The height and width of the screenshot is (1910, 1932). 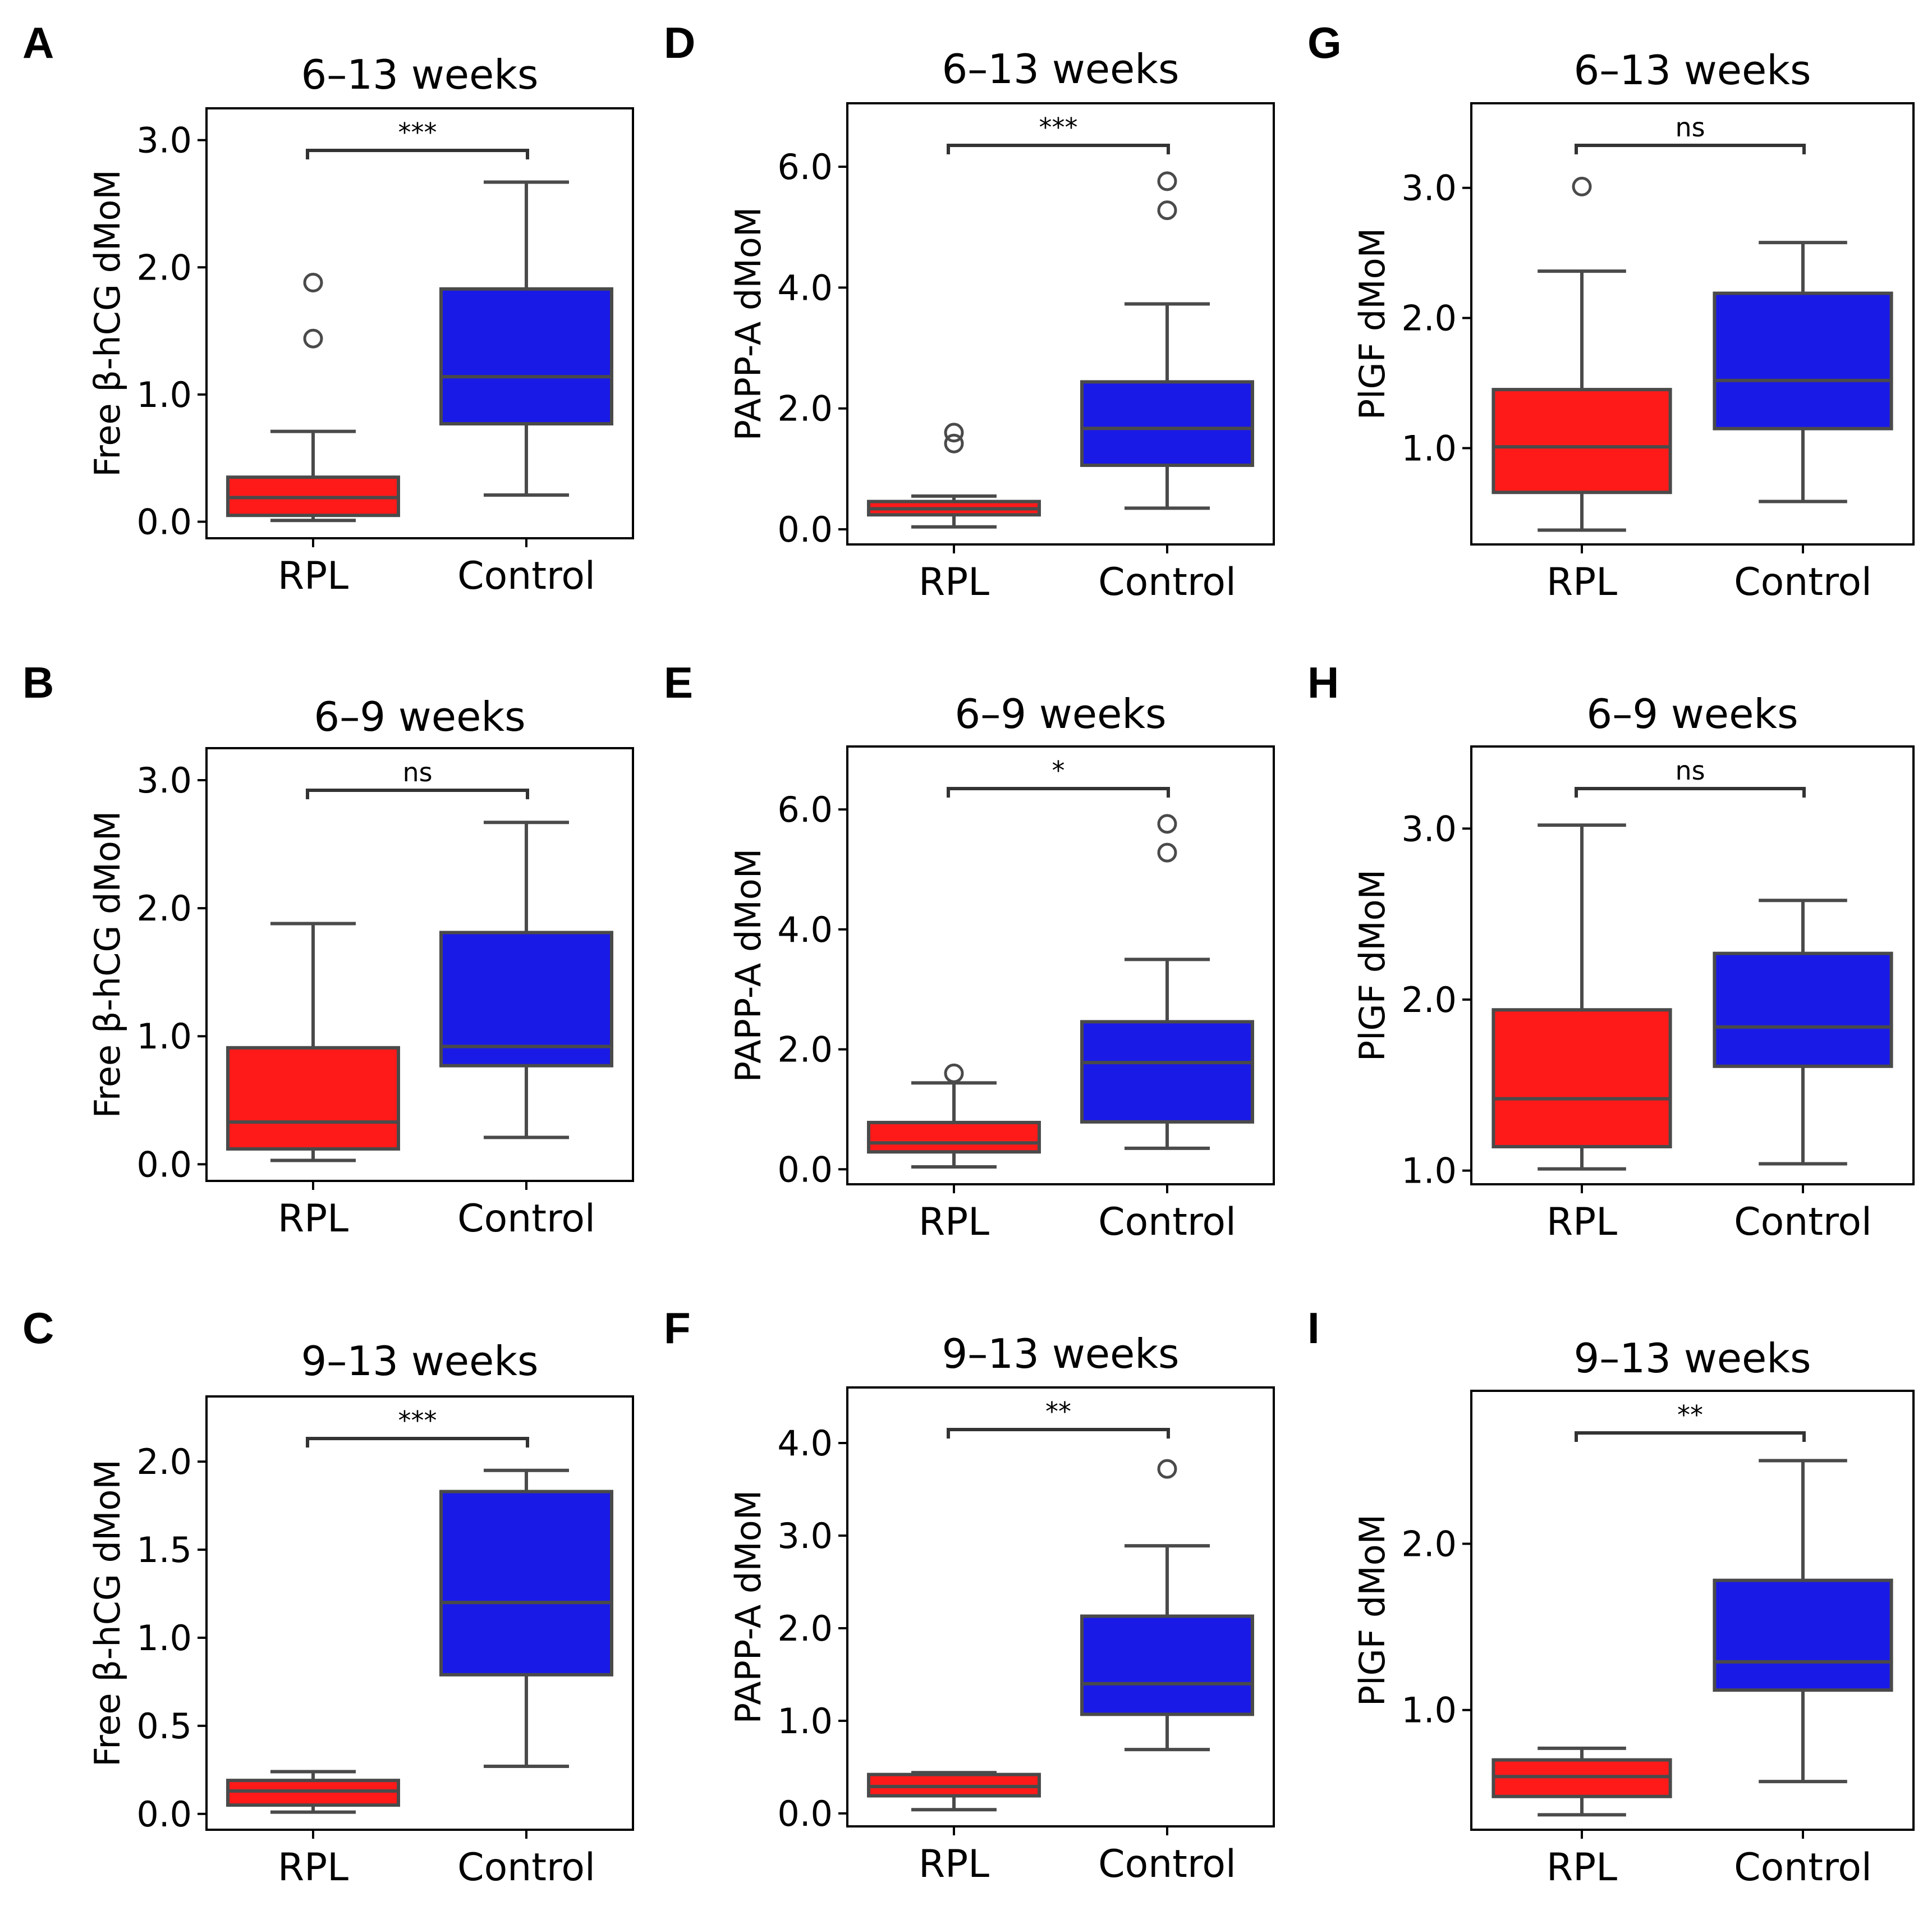 What do you see at coordinates (38, 42) in the screenshot?
I see `panel-letter: A` at bounding box center [38, 42].